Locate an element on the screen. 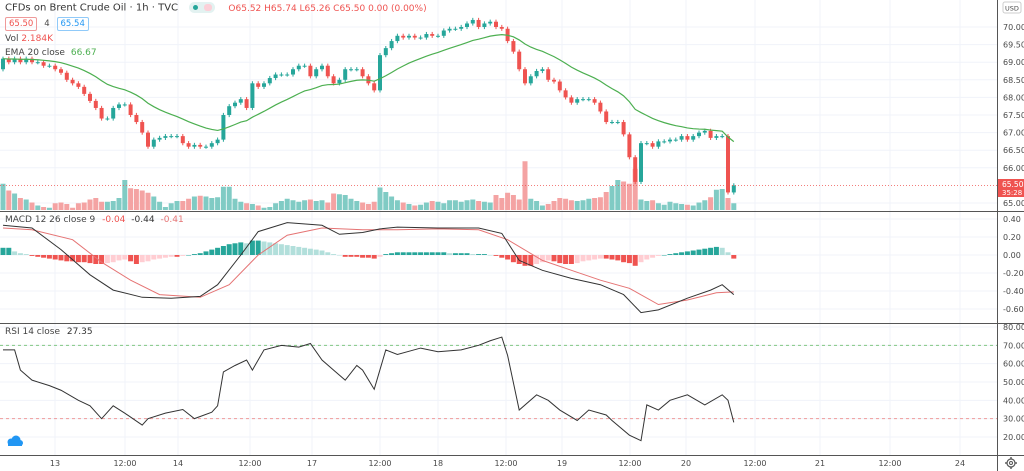  market-status-icon is located at coordinates (202, 7).